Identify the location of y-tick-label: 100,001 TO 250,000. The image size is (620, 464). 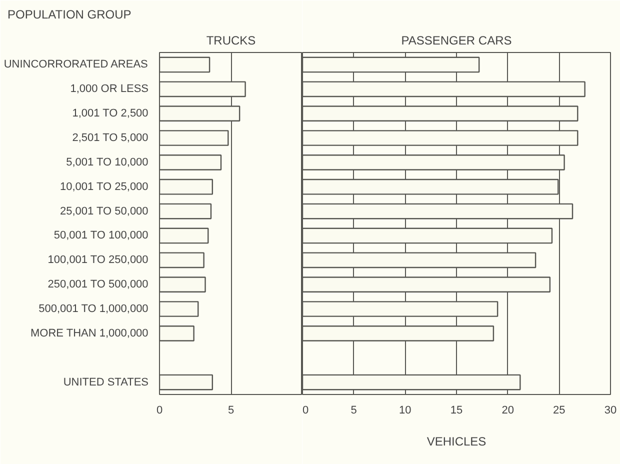
(98, 260).